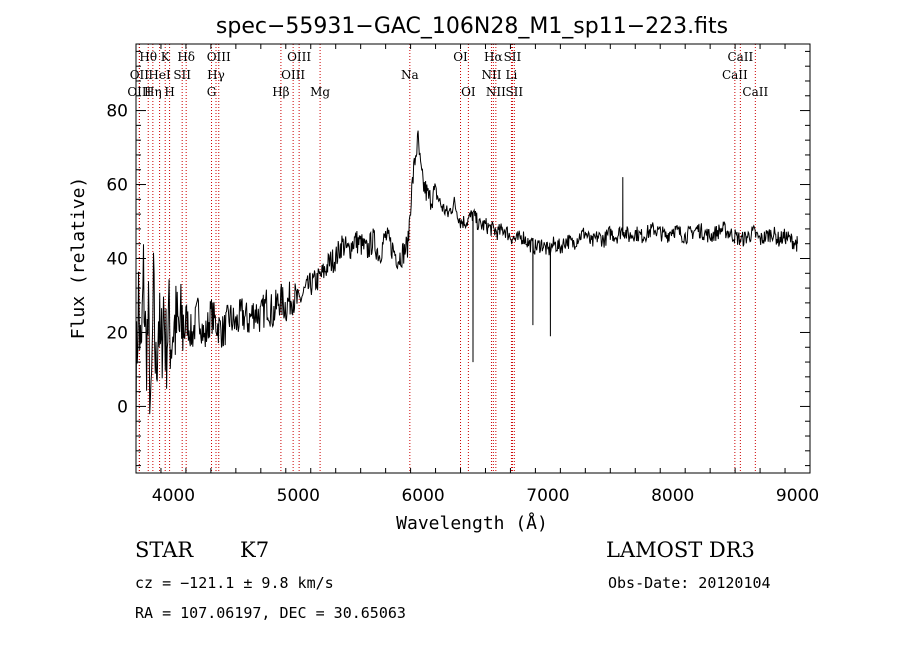 The width and height of the screenshot is (900, 649). I want to click on line-label-17: OI, so click(460, 57).